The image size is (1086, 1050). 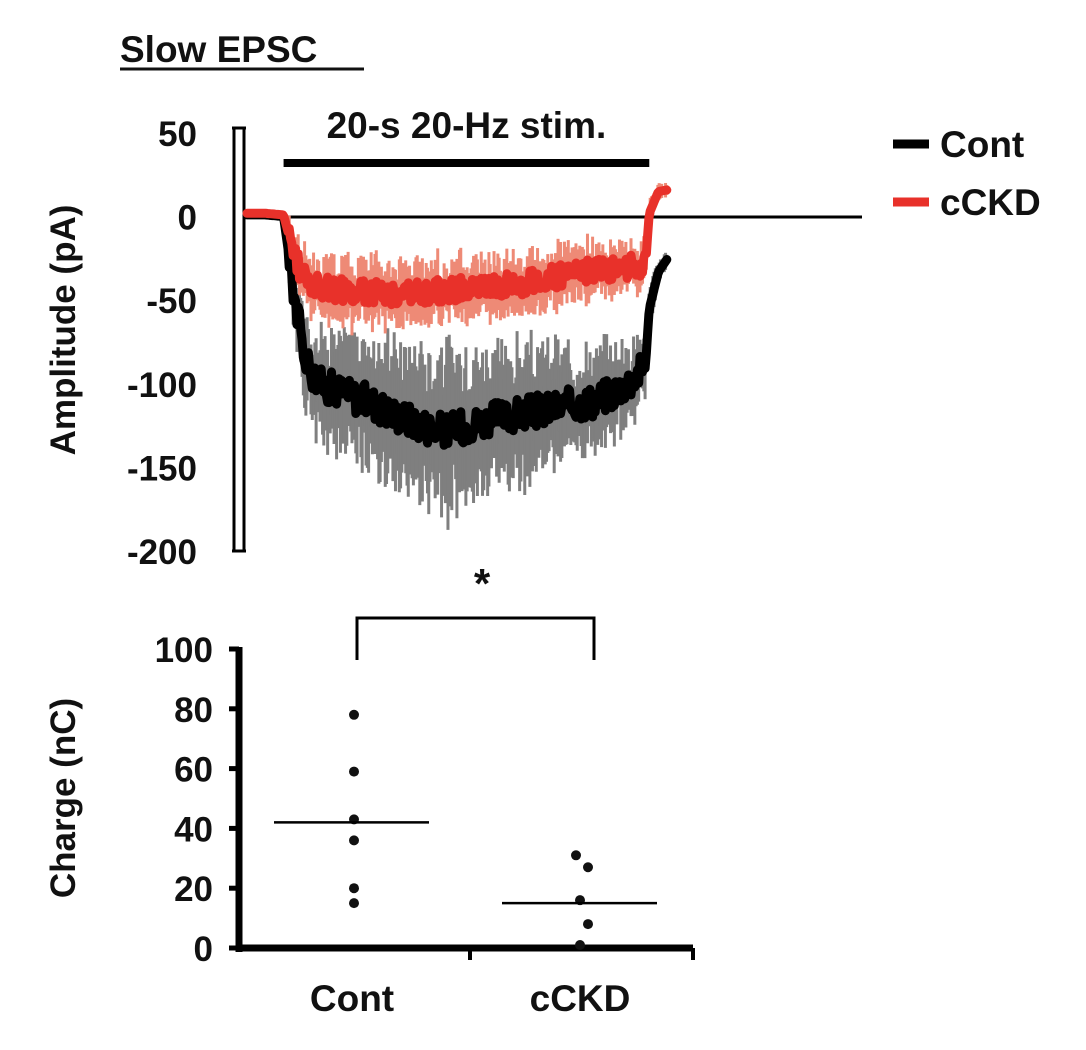 I want to click on legend: Cont cCKD, so click(x=967, y=173).